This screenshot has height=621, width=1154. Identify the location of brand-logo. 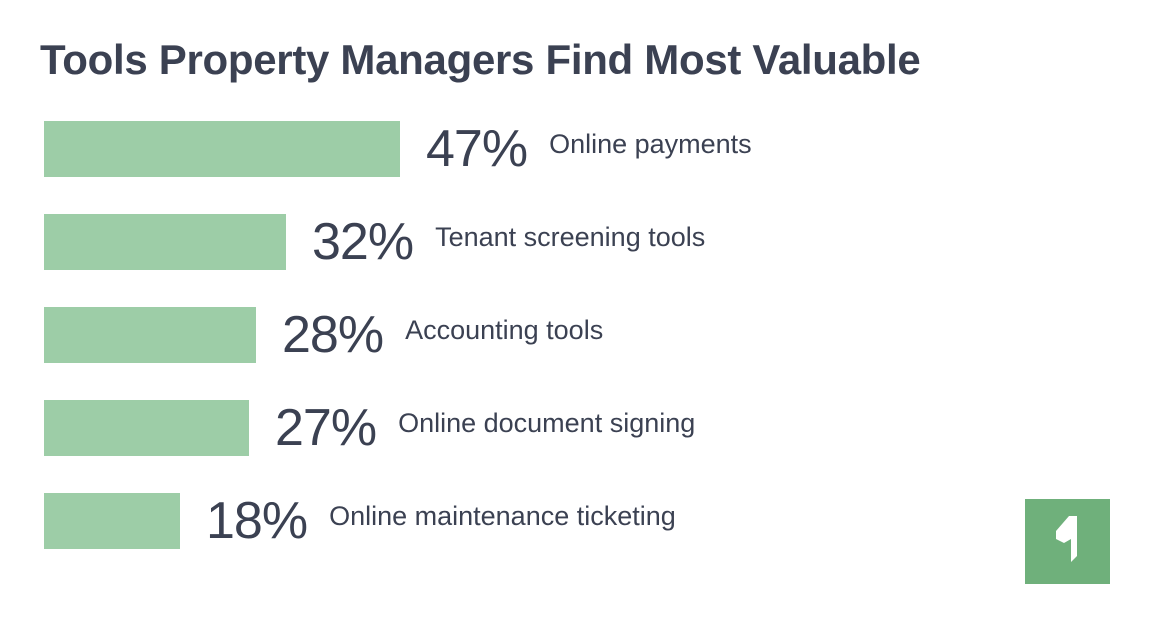
(1067, 541).